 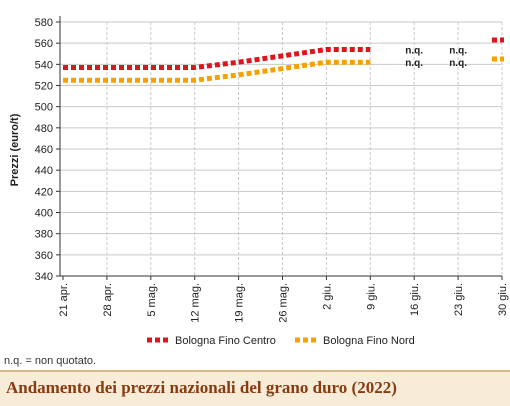 I want to click on x-tick-label: 2 giu., so click(x=327, y=296).